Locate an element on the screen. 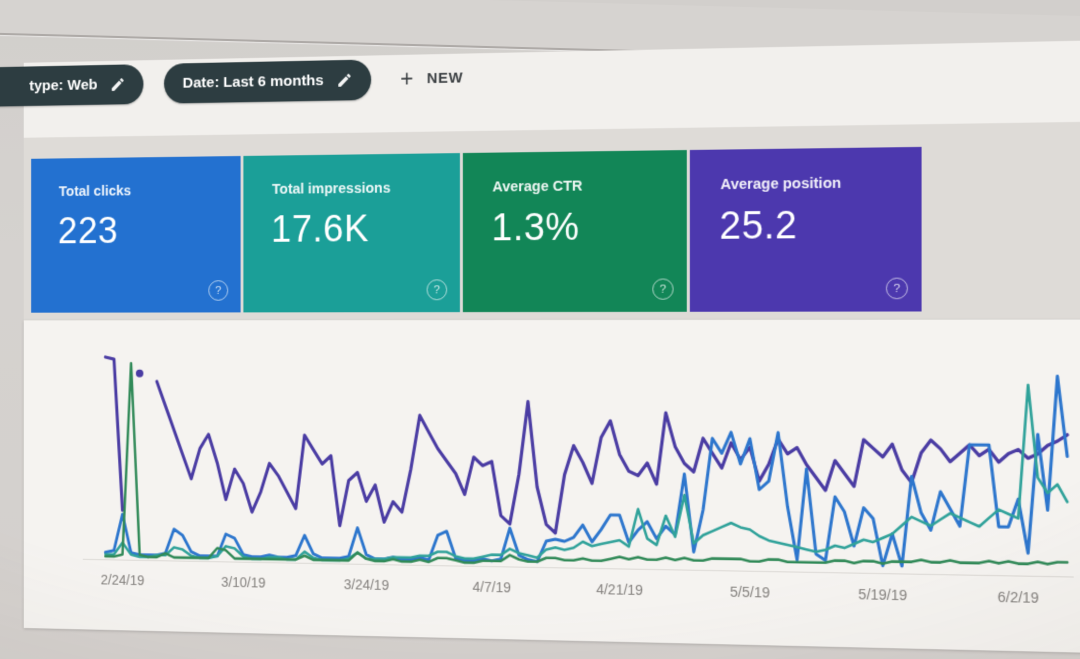 The width and height of the screenshot is (1080, 659). card-label: Total clicks is located at coordinates (95, 191).